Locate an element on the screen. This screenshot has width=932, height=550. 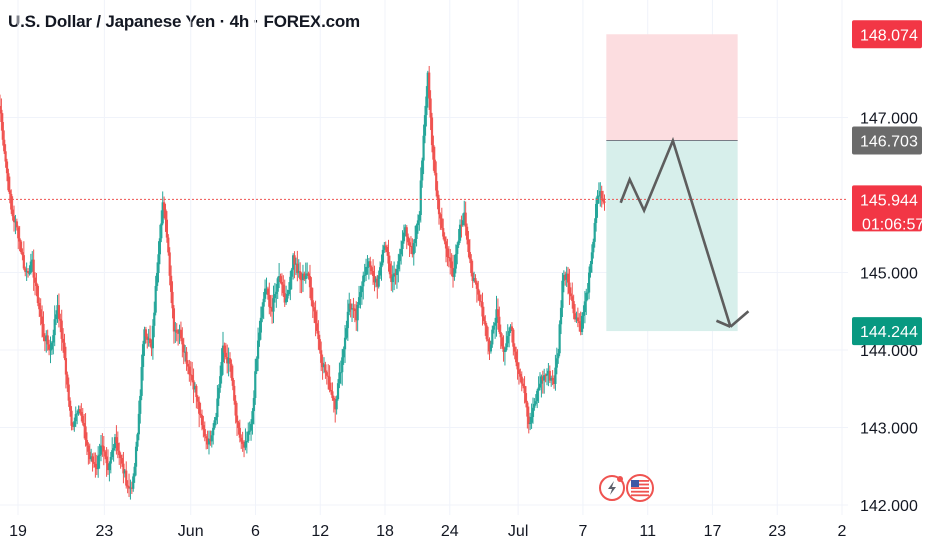
price-tick-label: 145.000 is located at coordinates (889, 274).